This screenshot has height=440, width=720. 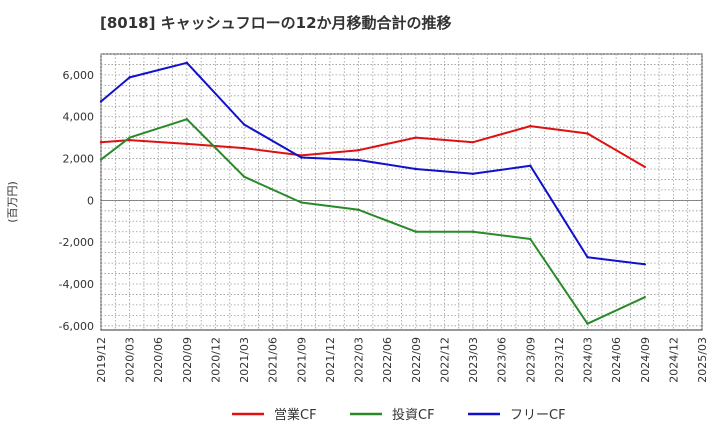 I want to click on y-tick-label: -6,000, so click(x=76, y=326).